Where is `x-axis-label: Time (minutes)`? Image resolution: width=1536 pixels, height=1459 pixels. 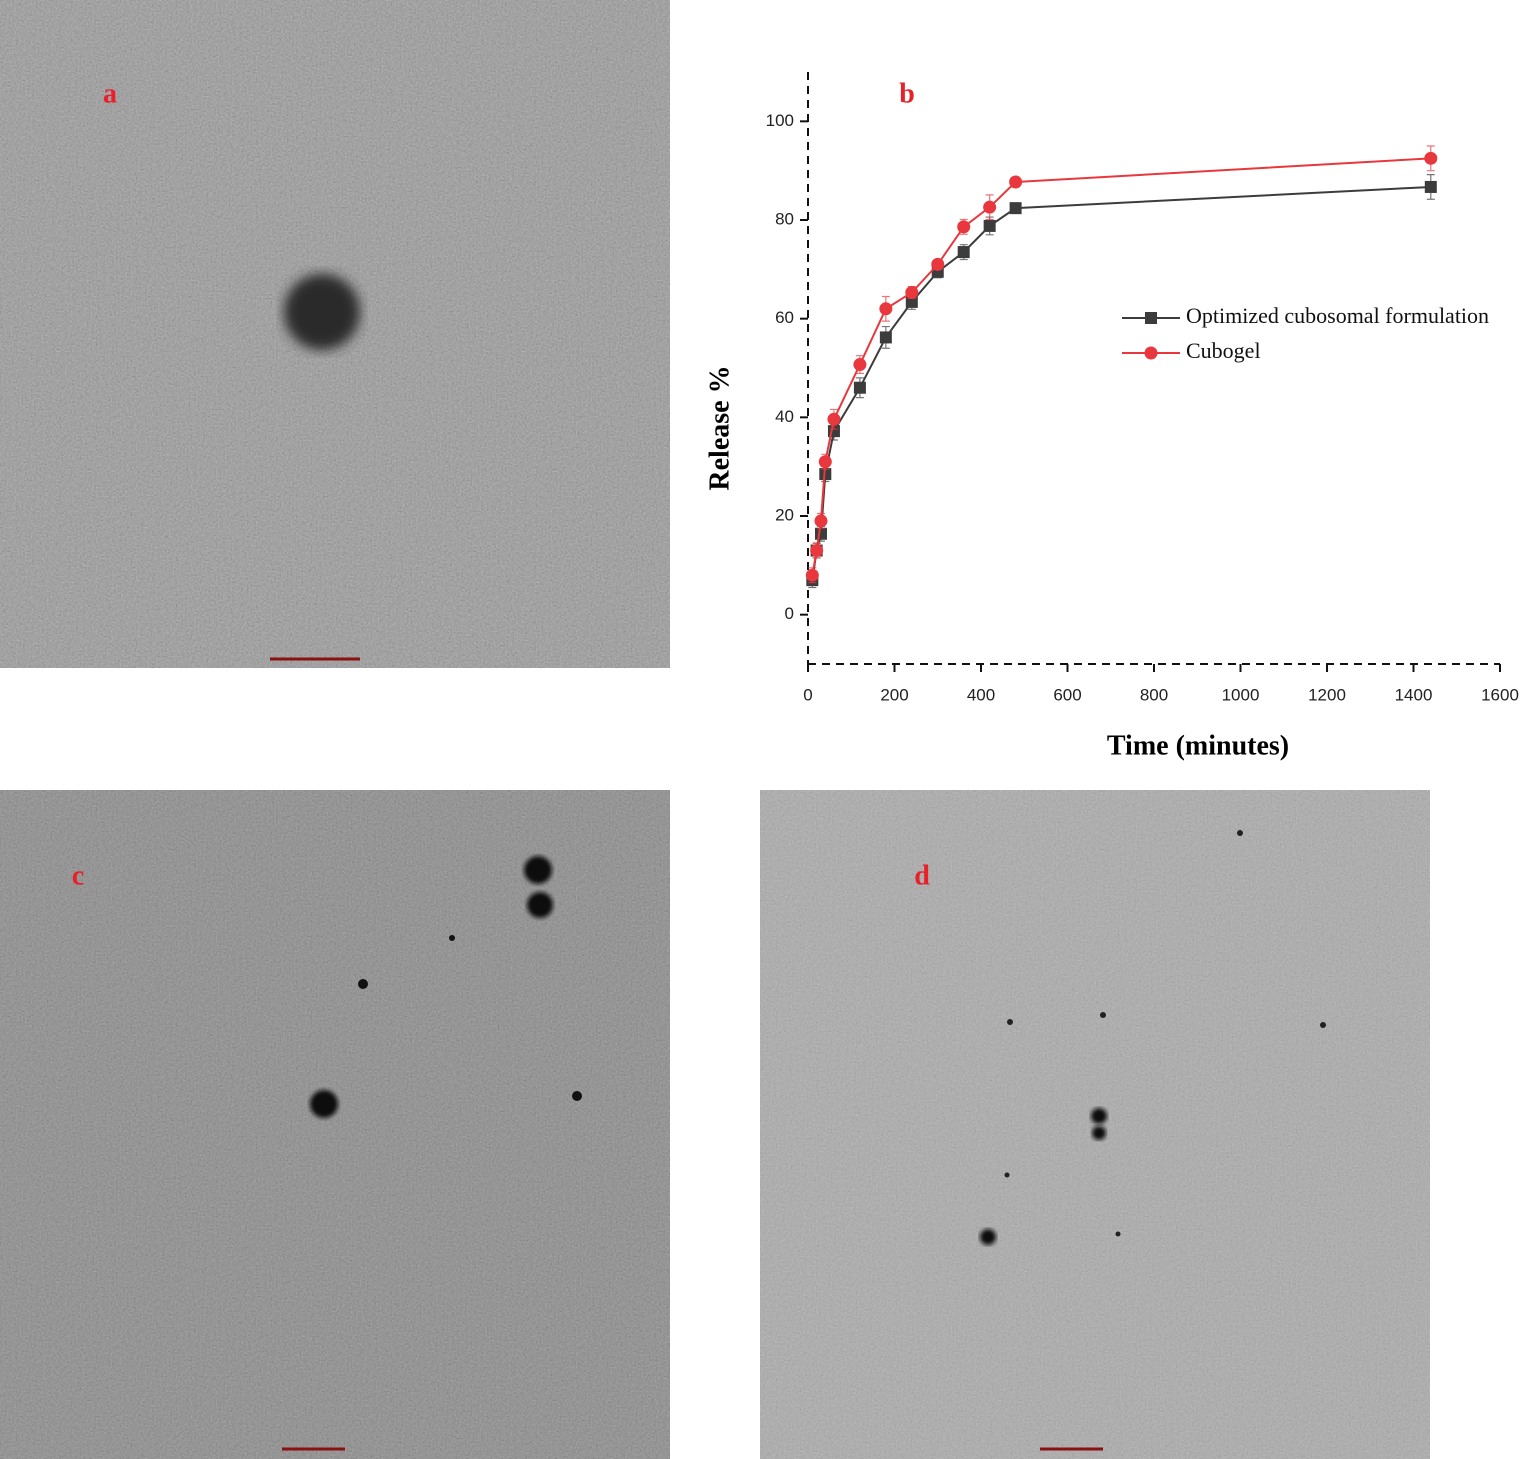
x-axis-label: Time (minutes) is located at coordinates (1198, 745).